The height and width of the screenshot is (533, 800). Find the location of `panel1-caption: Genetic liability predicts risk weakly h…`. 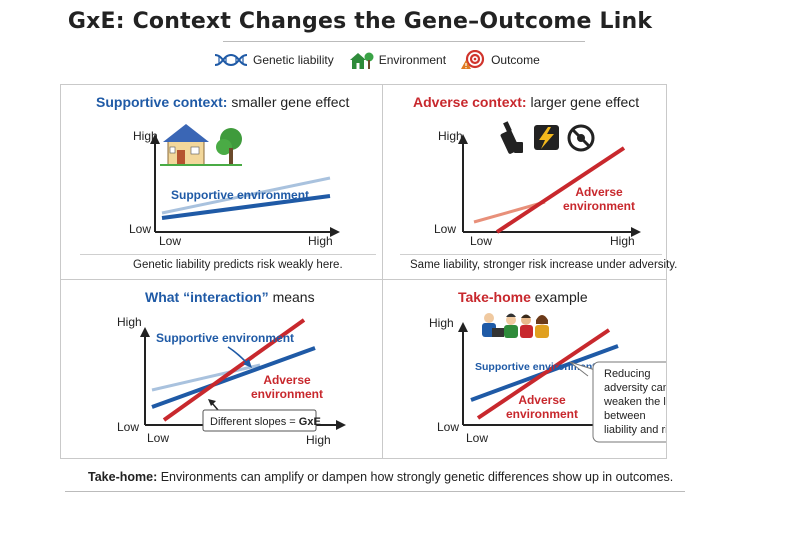

panel1-caption: Genetic liability predicts risk weakly h… is located at coordinates (238, 265).